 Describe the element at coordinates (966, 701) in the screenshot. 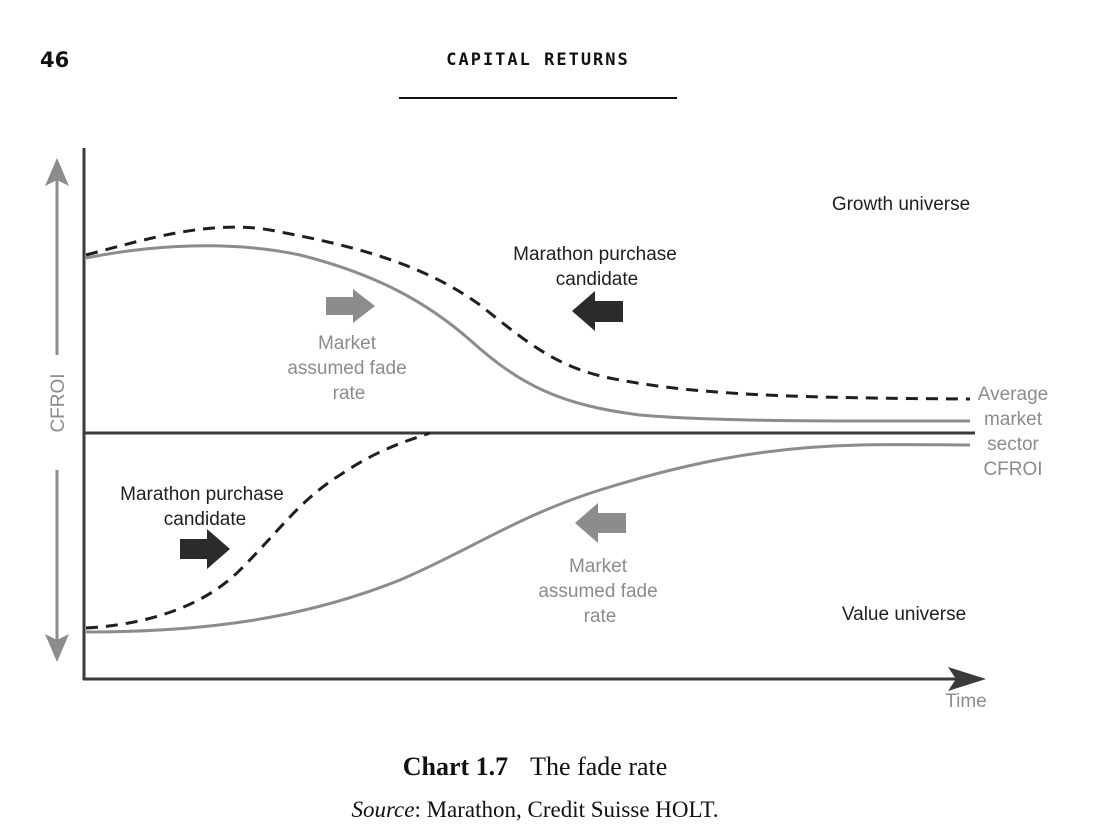

I see `x-axis-label: Time` at that location.